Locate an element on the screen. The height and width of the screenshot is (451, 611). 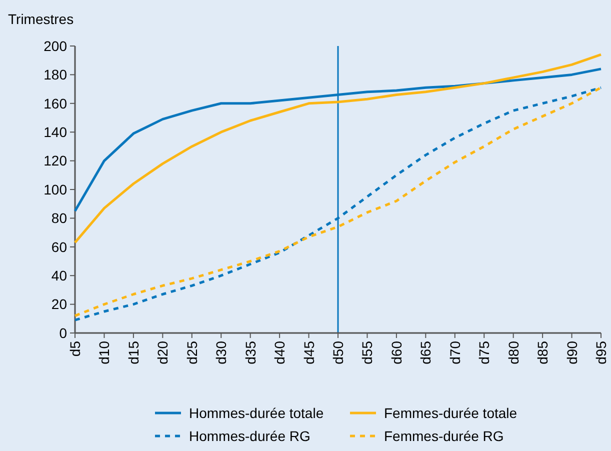
x-tick-label: d95 is located at coordinates (601, 352).